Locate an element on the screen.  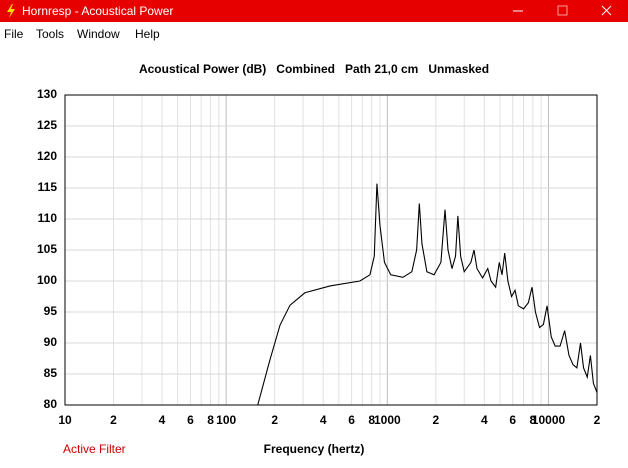
x-tick-label: 10000 is located at coordinates (549, 420).